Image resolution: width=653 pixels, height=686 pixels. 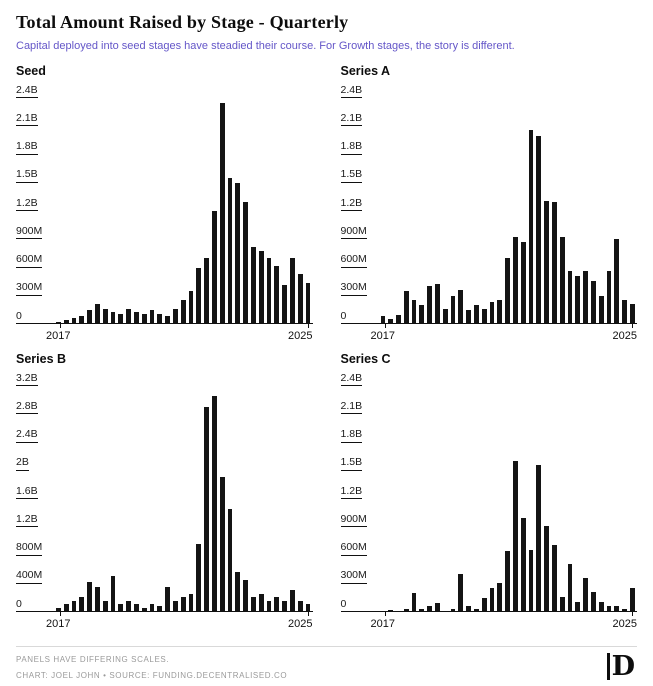 What do you see at coordinates (300, 624) in the screenshot?
I see `x-label-end: 2025` at bounding box center [300, 624].